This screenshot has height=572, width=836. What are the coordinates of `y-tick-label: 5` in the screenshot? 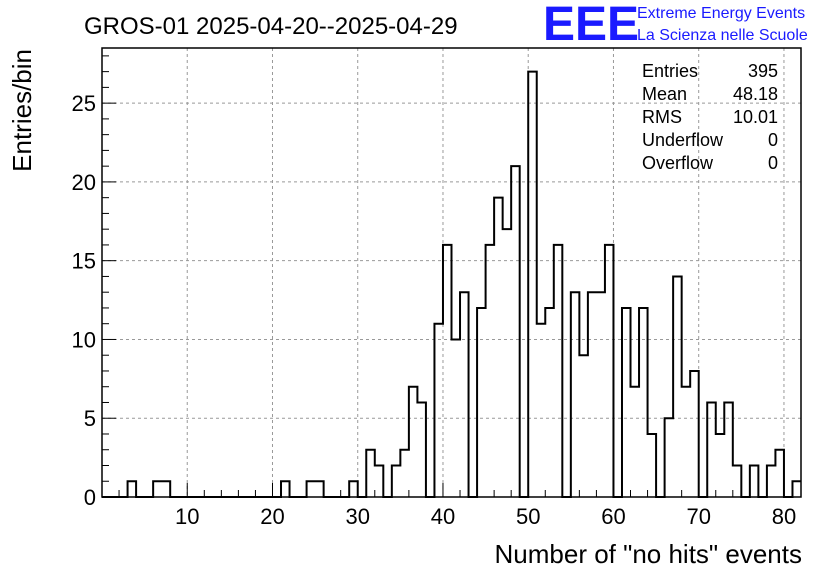 It's located at (90, 418).